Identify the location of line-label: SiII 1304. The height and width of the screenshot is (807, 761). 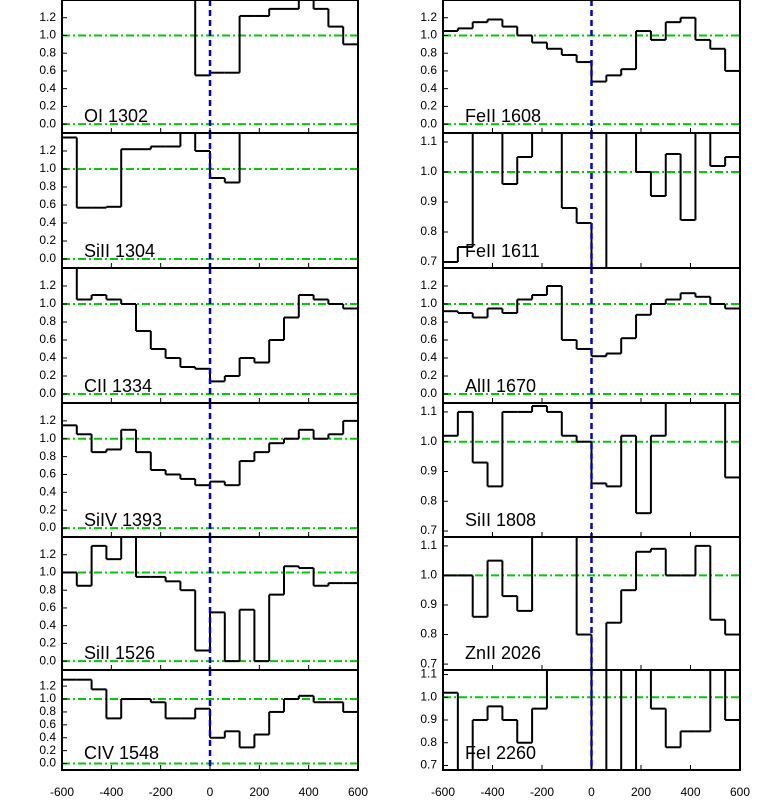
(119, 251).